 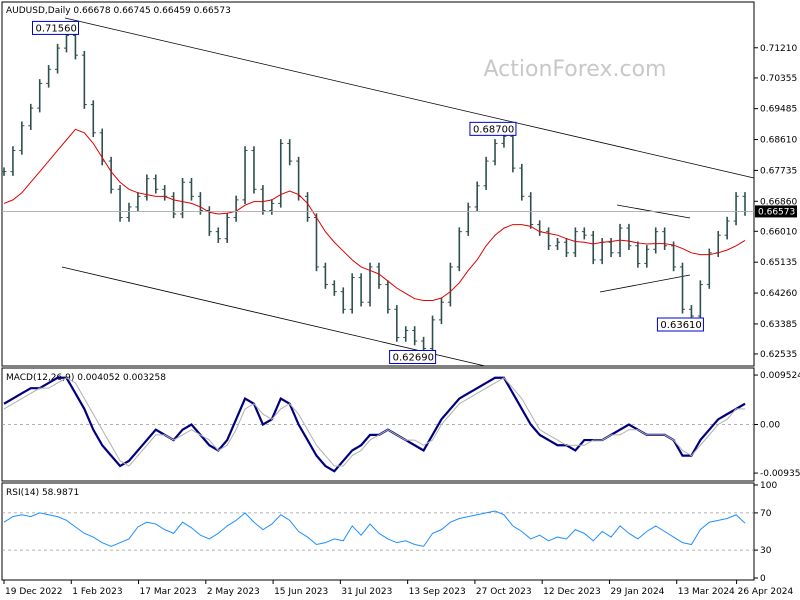 What do you see at coordinates (768, 486) in the screenshot?
I see `y-tick-label: 100` at bounding box center [768, 486].